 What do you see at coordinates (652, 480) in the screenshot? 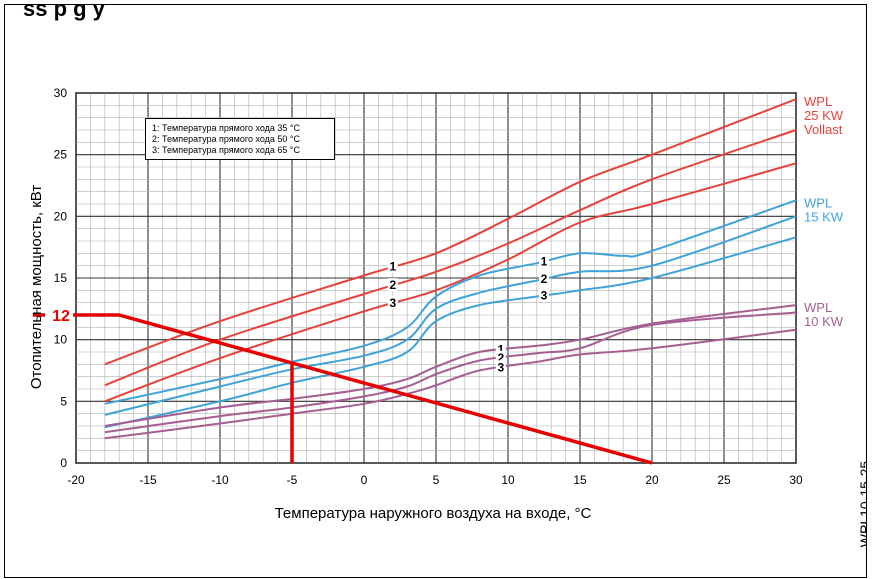
I see `x-tick-label: 20` at bounding box center [652, 480].